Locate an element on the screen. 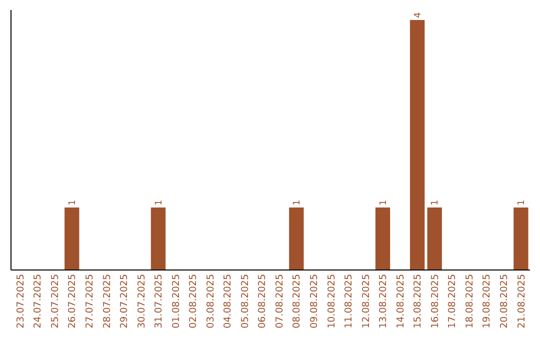 This screenshot has width=540, height=340. x-tick-label: 24.07.2025 is located at coordinates (38, 301).